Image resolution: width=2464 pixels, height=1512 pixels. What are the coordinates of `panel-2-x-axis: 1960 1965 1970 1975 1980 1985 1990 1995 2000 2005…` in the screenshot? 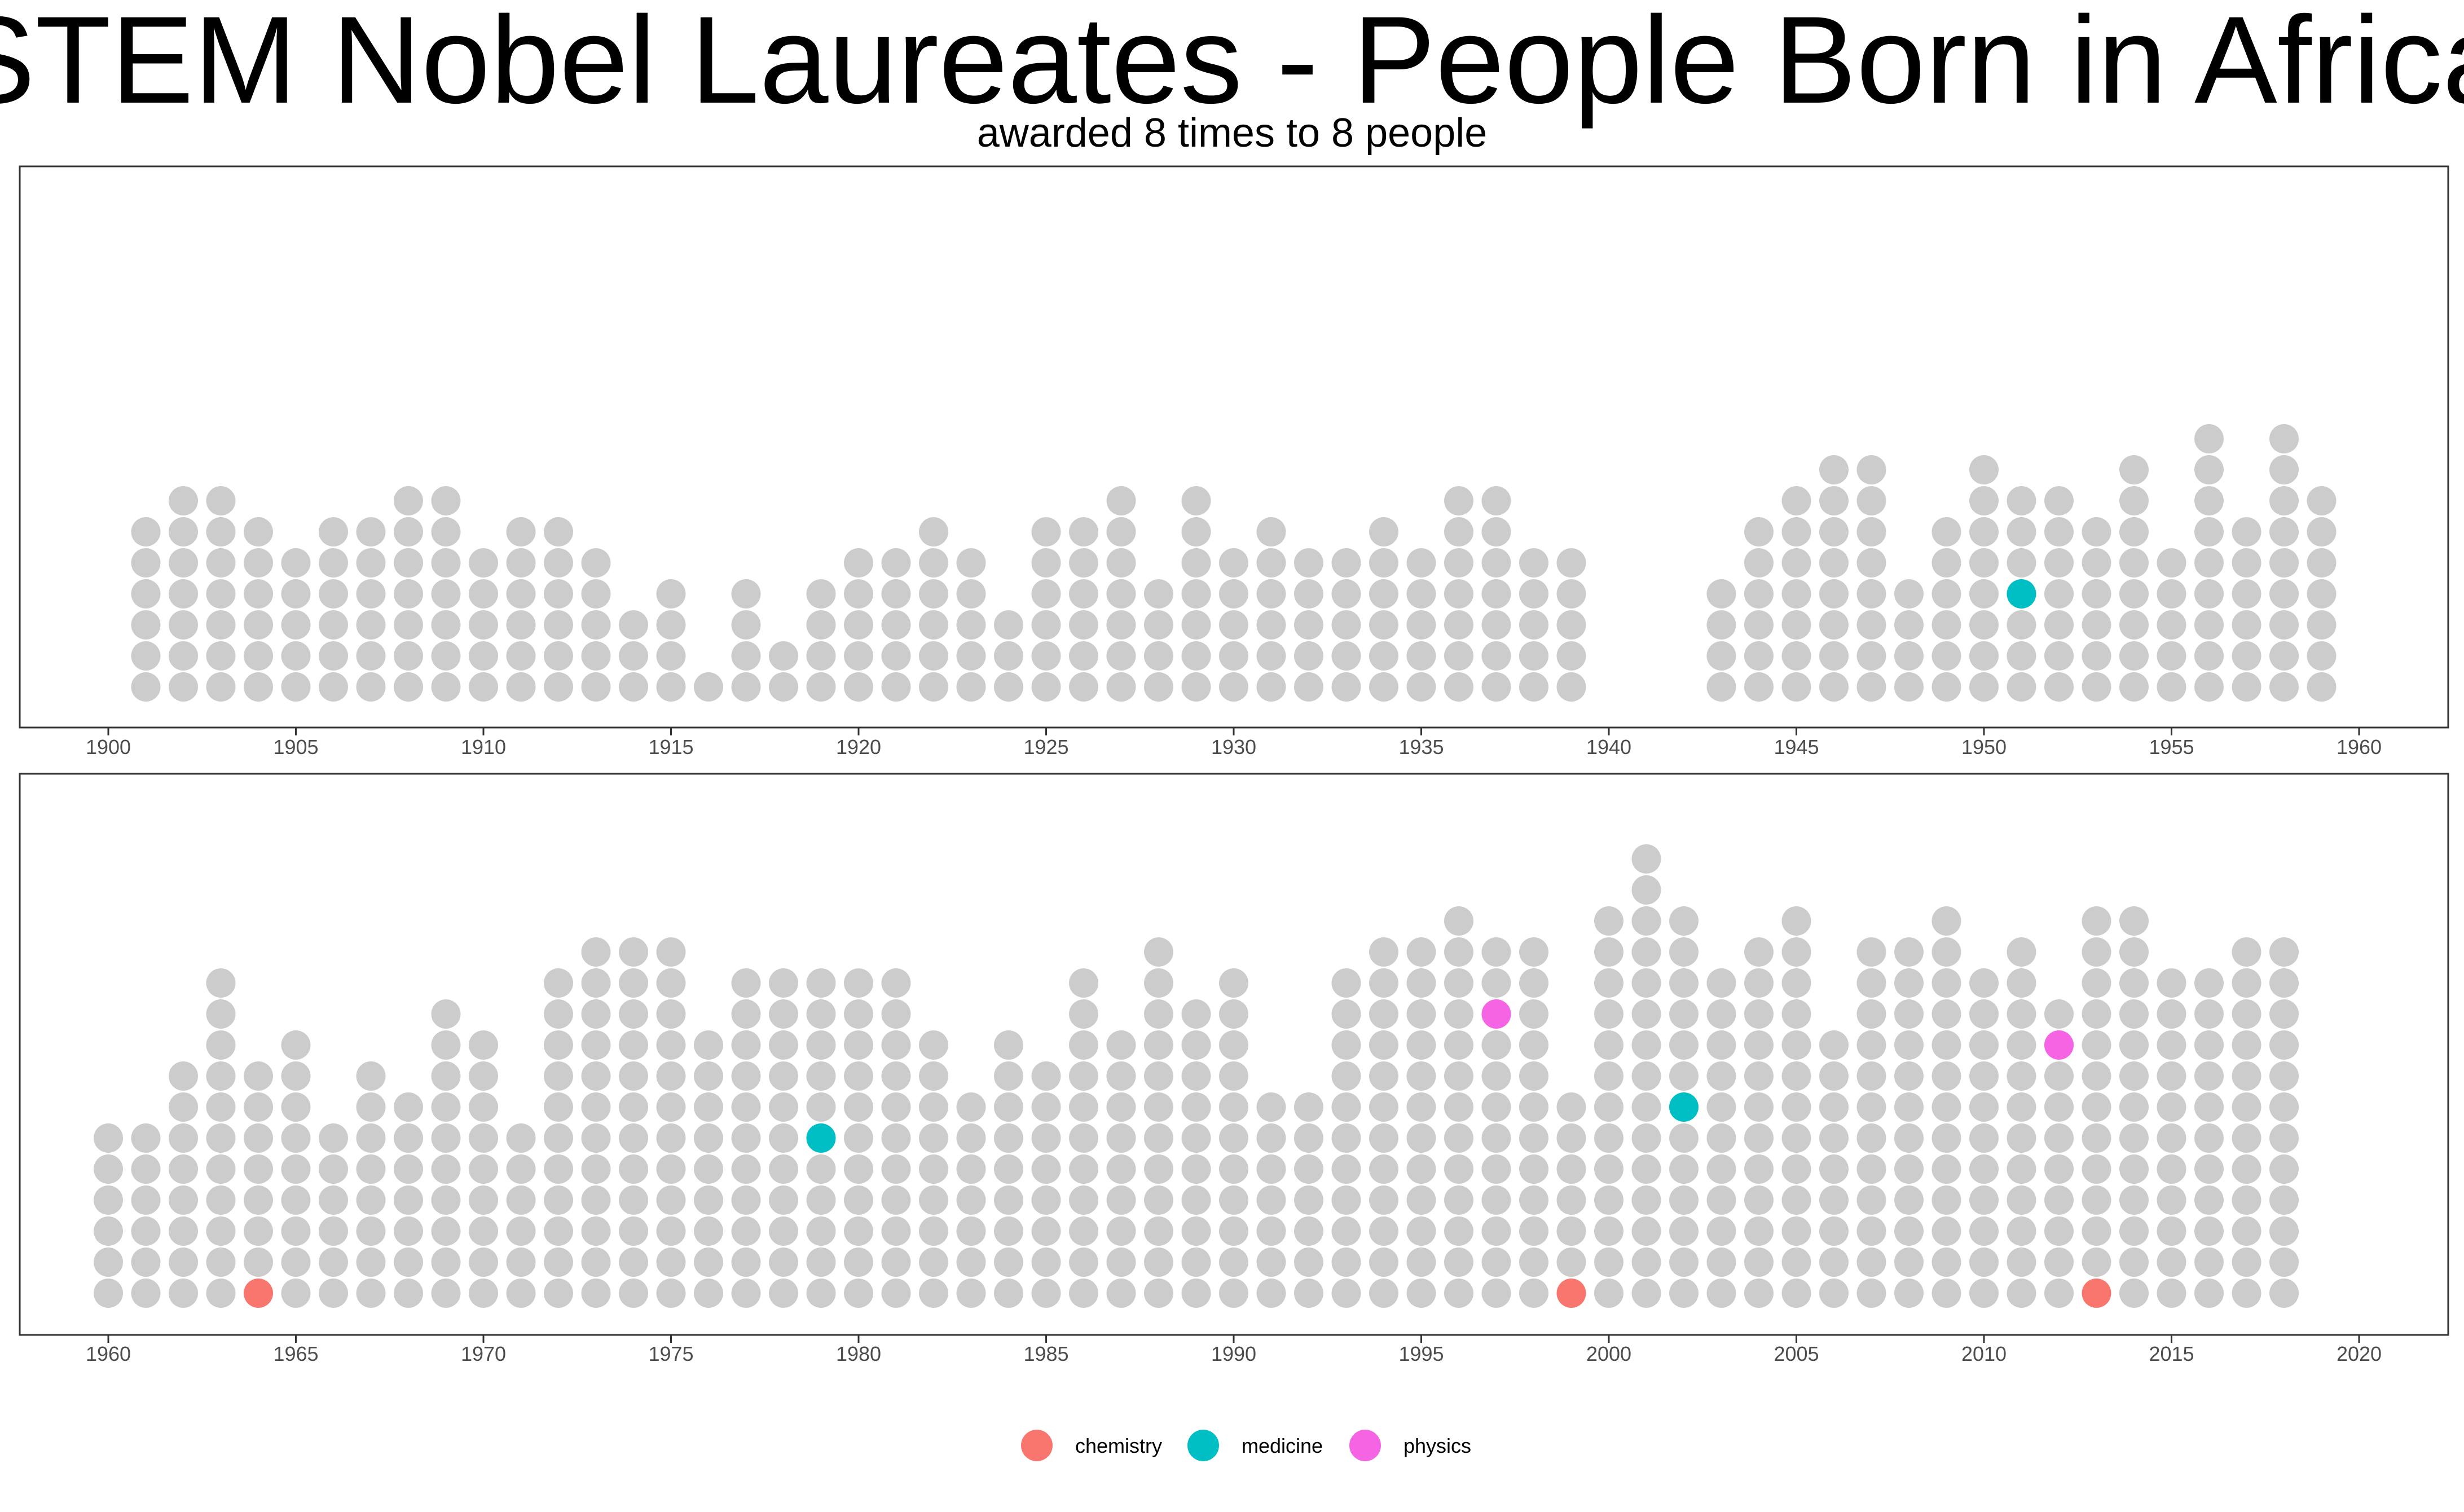 It's located at (1234, 1350).